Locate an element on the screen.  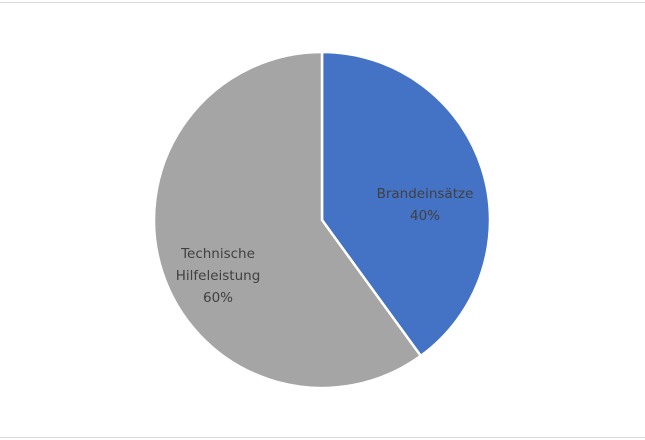
slice-label-technische-line2: Hilfeleistung is located at coordinates (218, 276).